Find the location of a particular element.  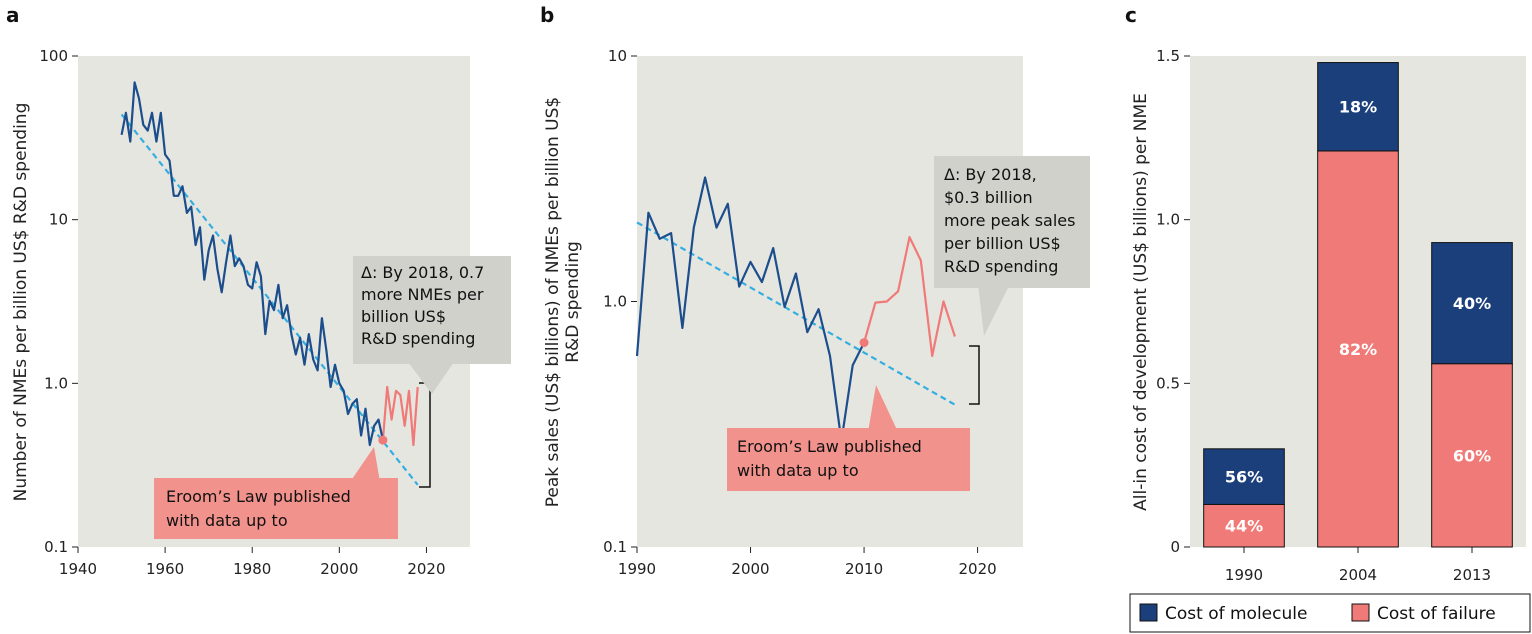

bar-cost-of-failure-2013 is located at coordinates (1472, 455).